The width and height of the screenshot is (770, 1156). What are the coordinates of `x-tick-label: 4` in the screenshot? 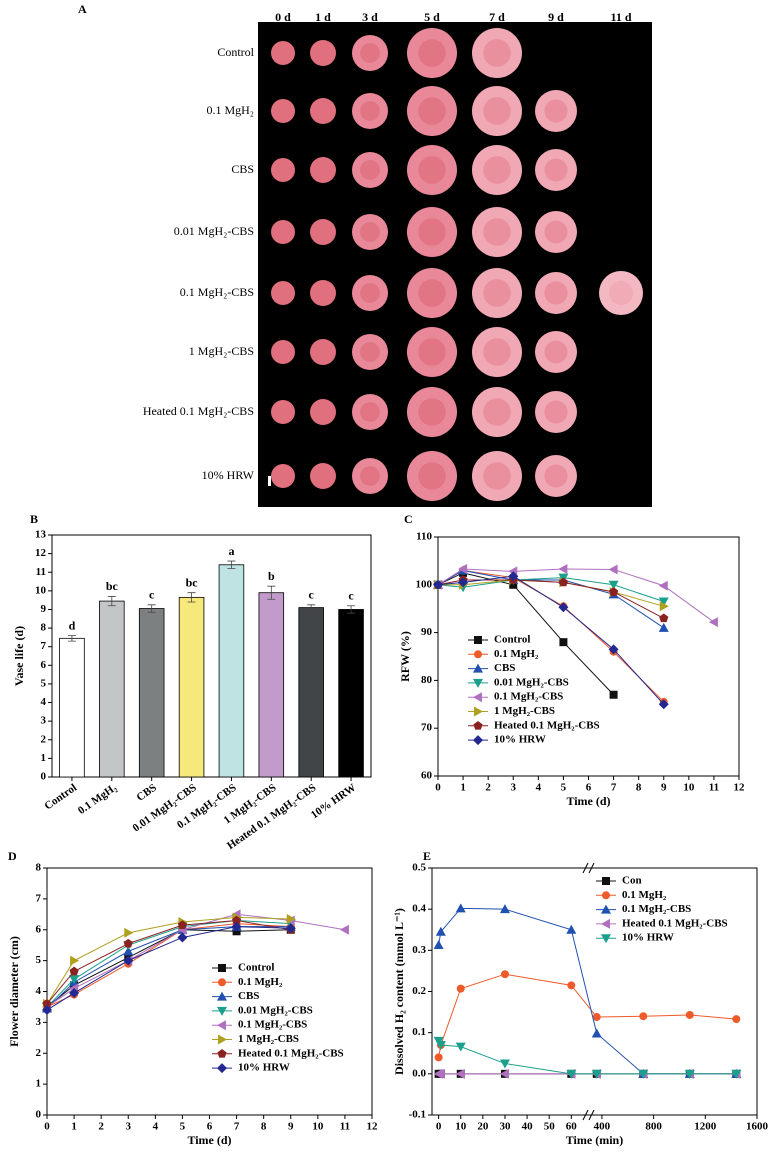 It's located at (539, 788).